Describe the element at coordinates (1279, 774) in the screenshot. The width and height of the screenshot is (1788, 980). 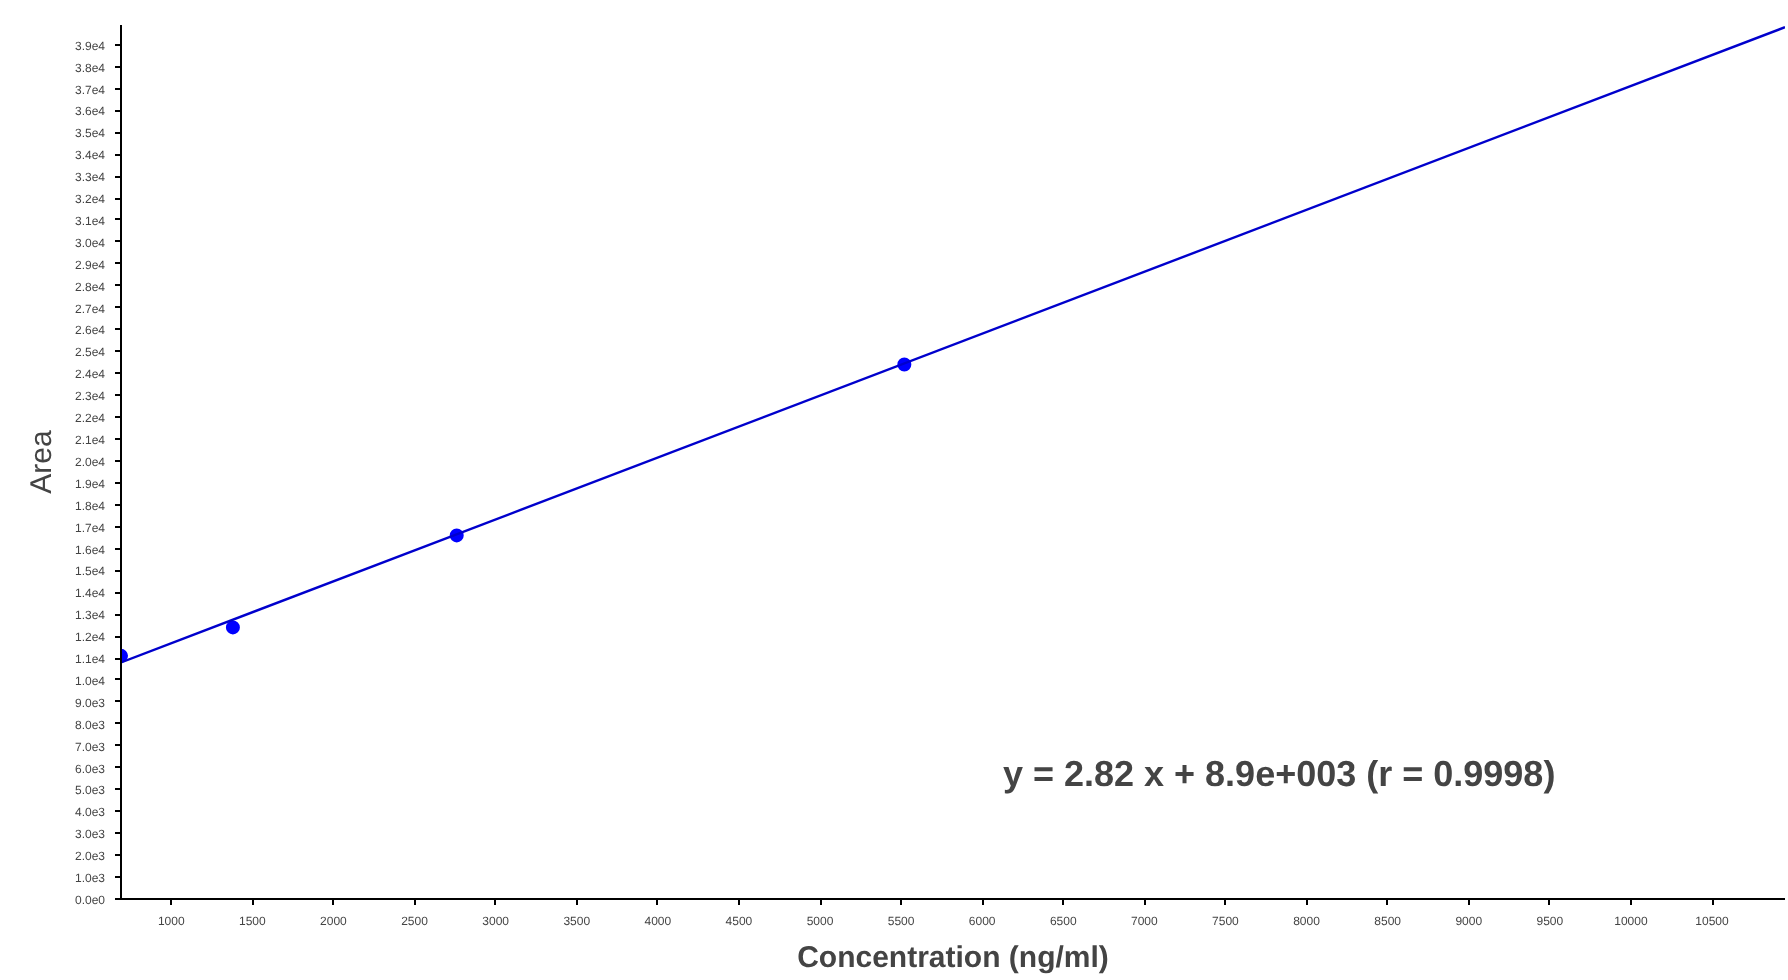
I see `annotation: y = 2.82 x + 8.9e+003 (r = 0.9998)` at that location.